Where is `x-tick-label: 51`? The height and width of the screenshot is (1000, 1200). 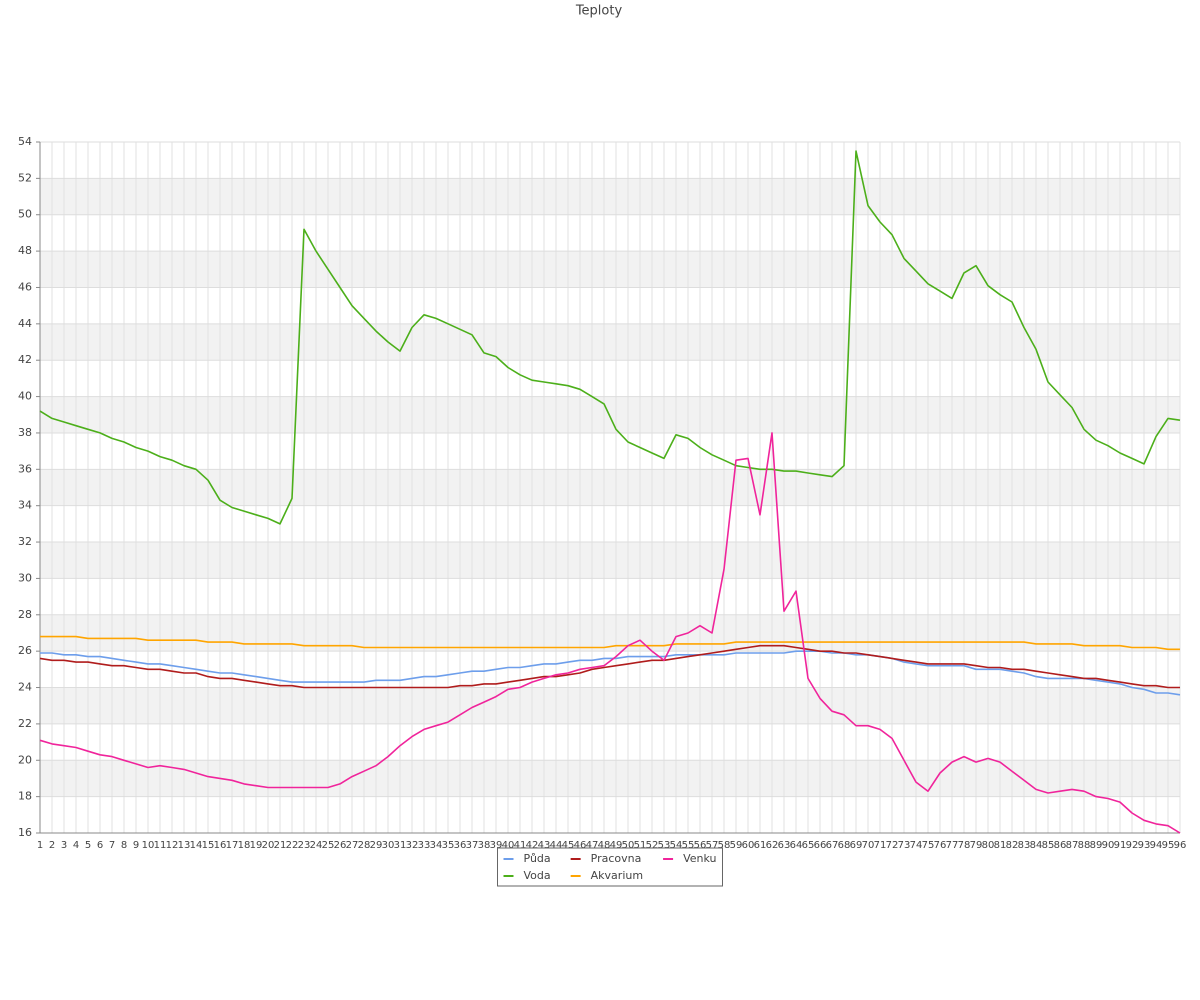 x-tick-label: 51 is located at coordinates (640, 845).